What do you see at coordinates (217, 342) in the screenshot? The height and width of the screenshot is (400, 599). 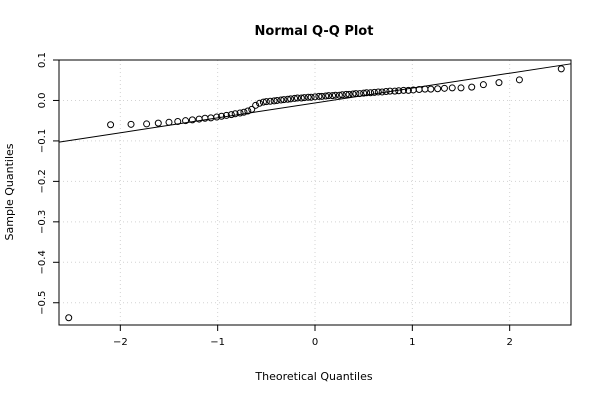 I see `x-tick-label: −1` at bounding box center [217, 342].